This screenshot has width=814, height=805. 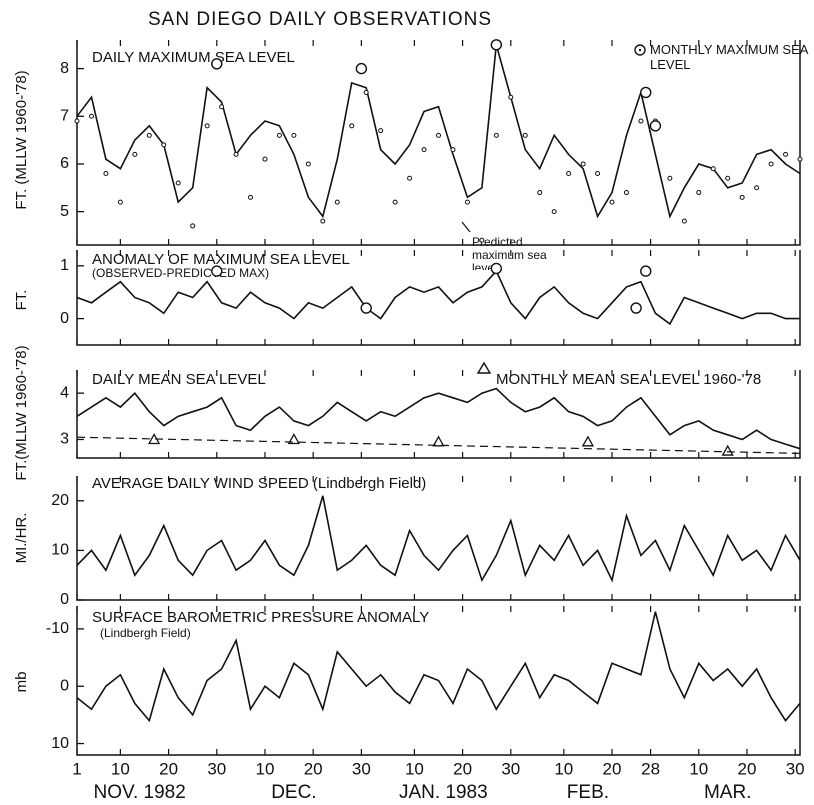 I want to click on legend-symbol, so click(x=640, y=50).